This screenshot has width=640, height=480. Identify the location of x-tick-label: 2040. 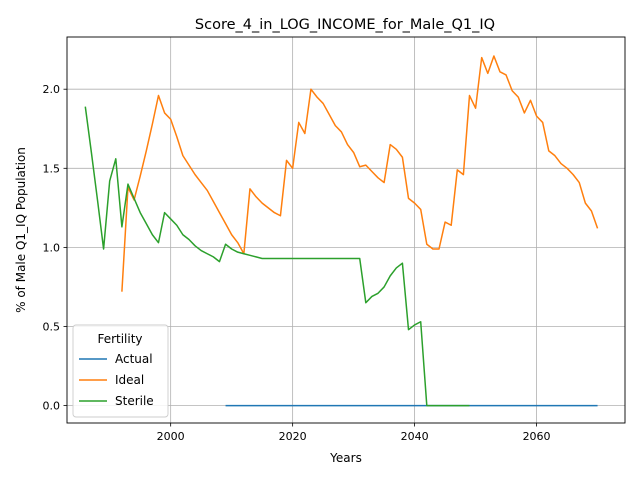
(415, 436).